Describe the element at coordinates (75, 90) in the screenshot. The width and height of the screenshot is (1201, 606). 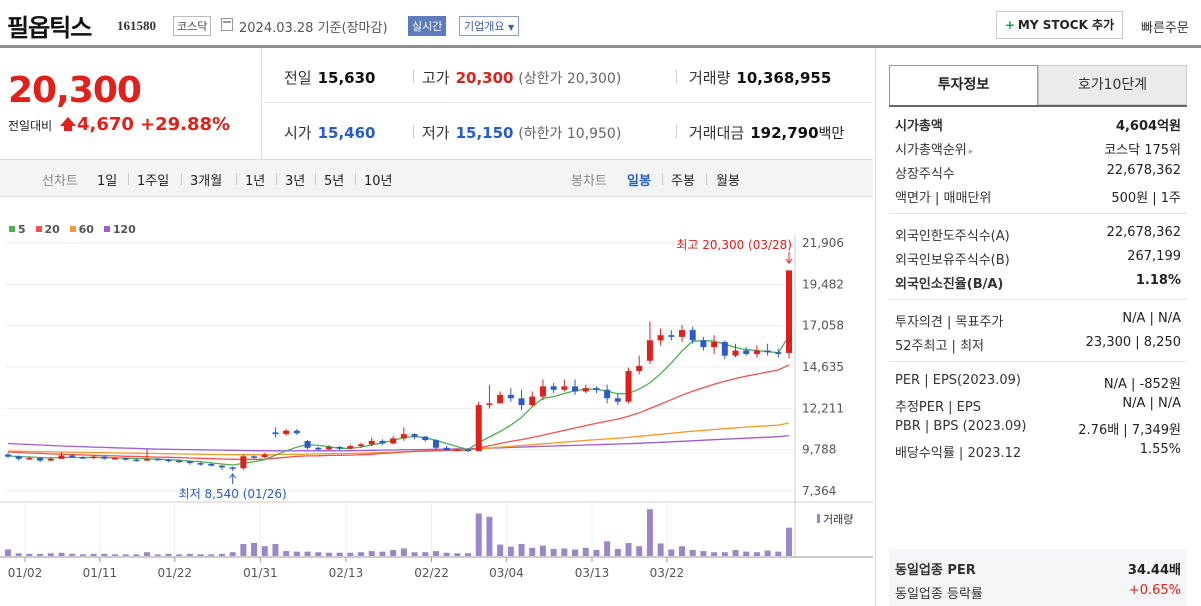
I see `current-price: 20,300` at that location.